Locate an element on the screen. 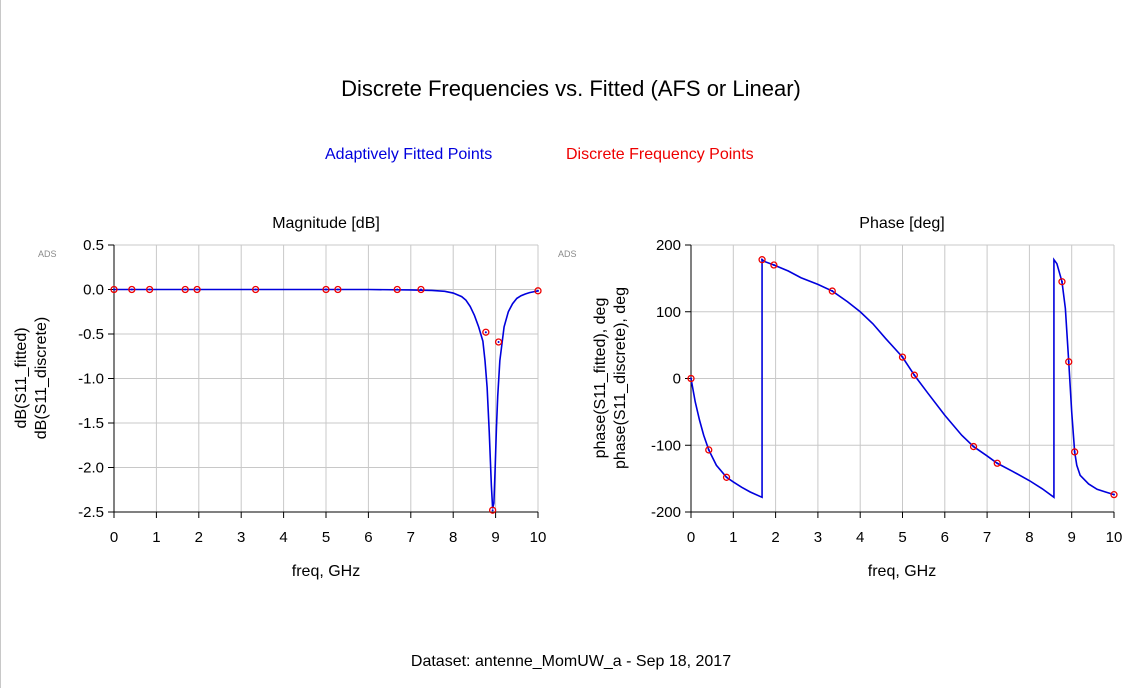 Image resolution: width=1142 pixels, height=688 pixels. y-axis-label-1: phase(S11_discrete), deg is located at coordinates (620, 378).